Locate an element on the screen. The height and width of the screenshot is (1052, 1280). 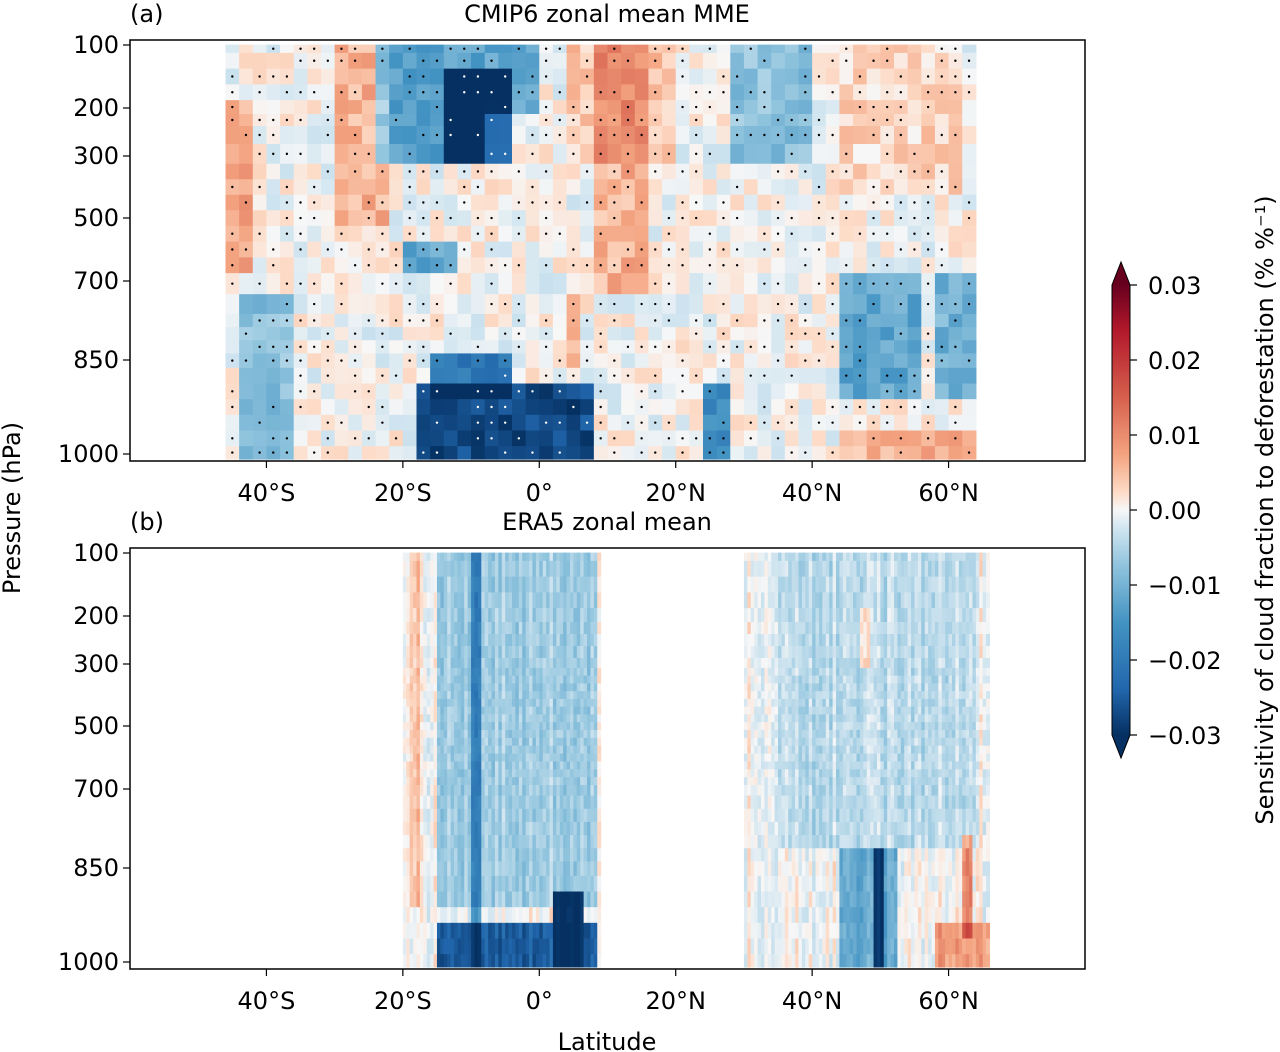
x-tick-label: 40°N is located at coordinates (812, 493).